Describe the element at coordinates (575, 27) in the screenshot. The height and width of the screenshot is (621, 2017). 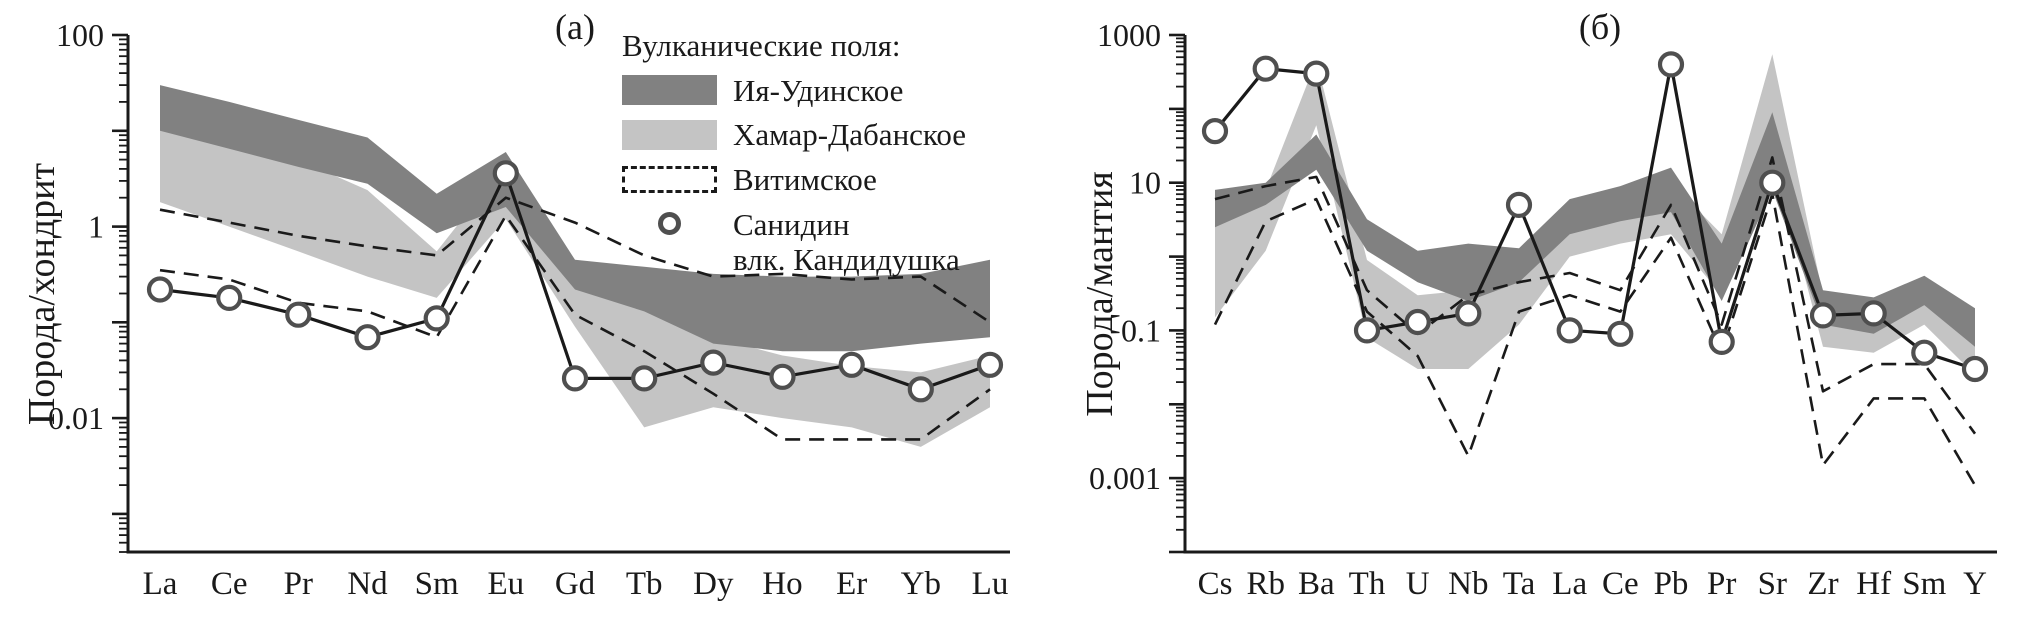
I see `panel-label-a: (а)` at that location.